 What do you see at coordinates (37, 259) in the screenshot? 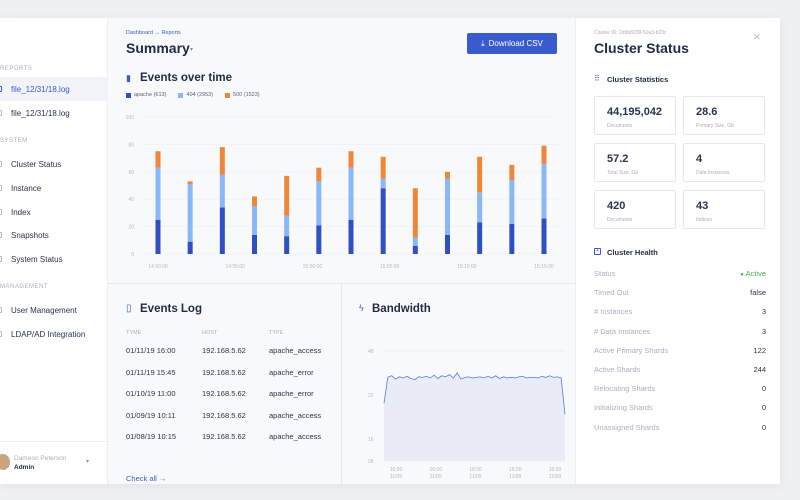
I see `sidebar-item-label: System Status` at bounding box center [37, 259].